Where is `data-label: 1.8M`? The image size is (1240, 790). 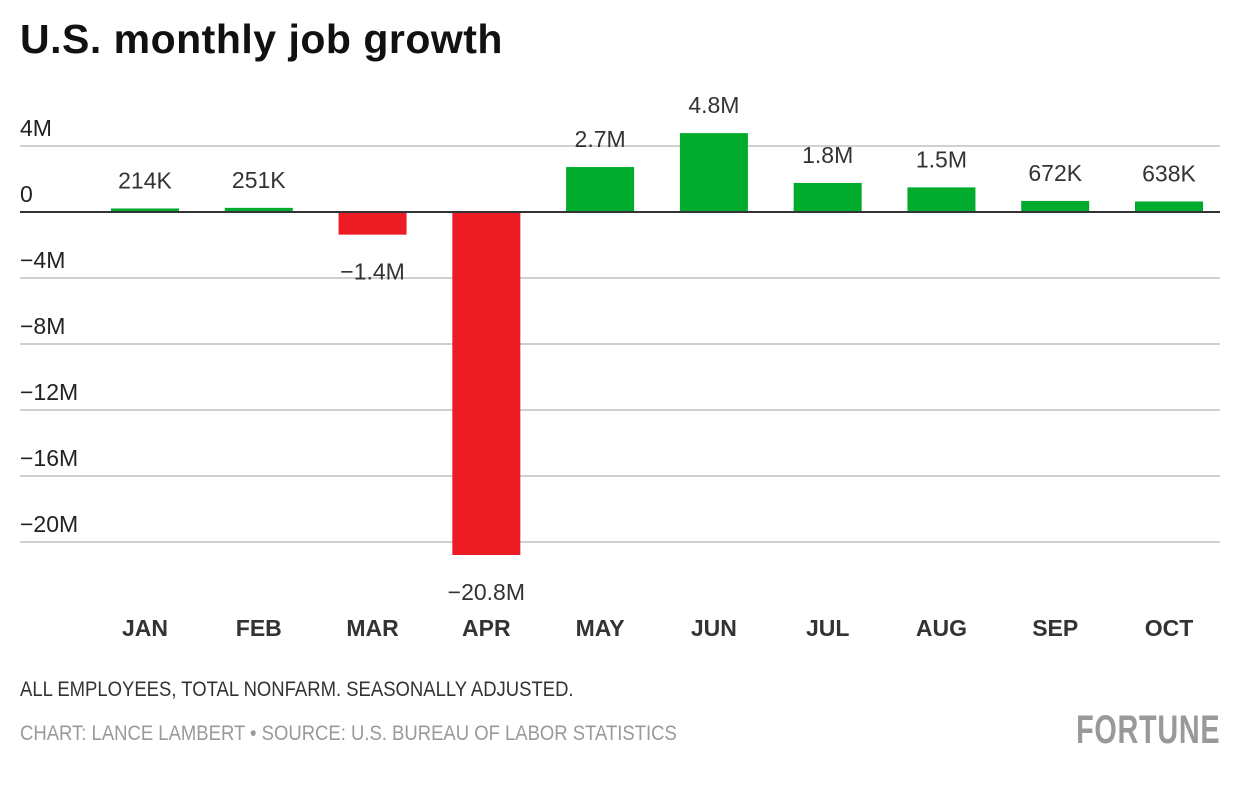
data-label: 1.8M is located at coordinates (827, 155).